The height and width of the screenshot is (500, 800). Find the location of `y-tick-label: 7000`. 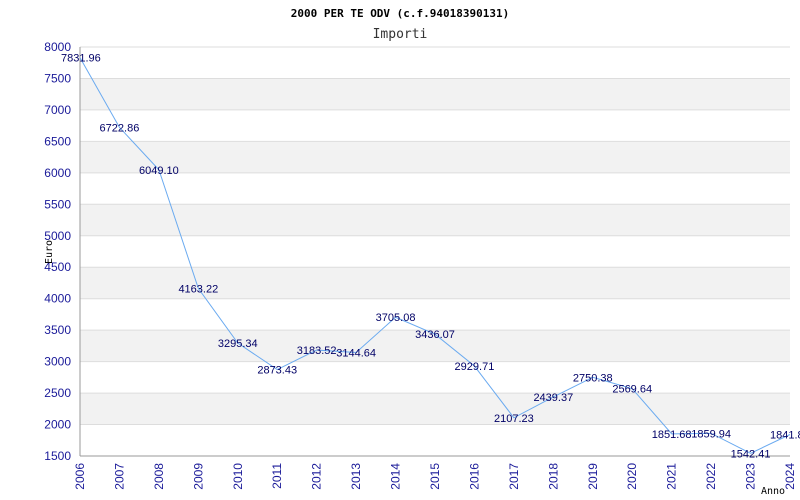

y-tick-label: 7000 is located at coordinates (57, 110).